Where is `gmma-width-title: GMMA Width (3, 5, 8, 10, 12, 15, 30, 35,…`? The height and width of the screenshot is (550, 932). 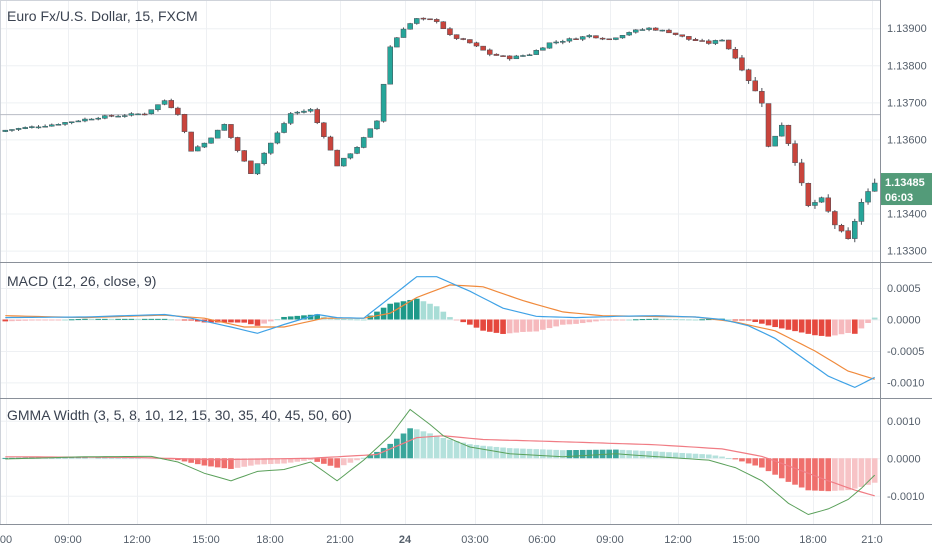
gmma-width-title: GMMA Width (3, 5, 8, 10, 12, 15, 30, 35,… is located at coordinates (179, 415).